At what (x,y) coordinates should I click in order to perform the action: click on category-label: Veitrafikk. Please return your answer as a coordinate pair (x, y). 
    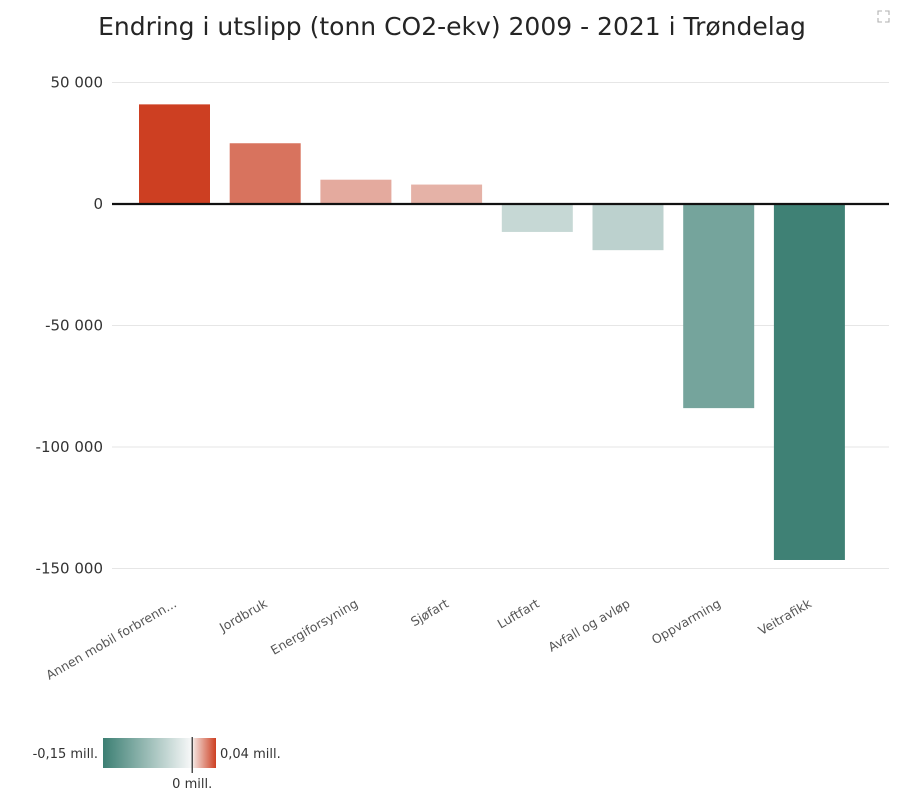
    Looking at the image, I should click on (784, 616).